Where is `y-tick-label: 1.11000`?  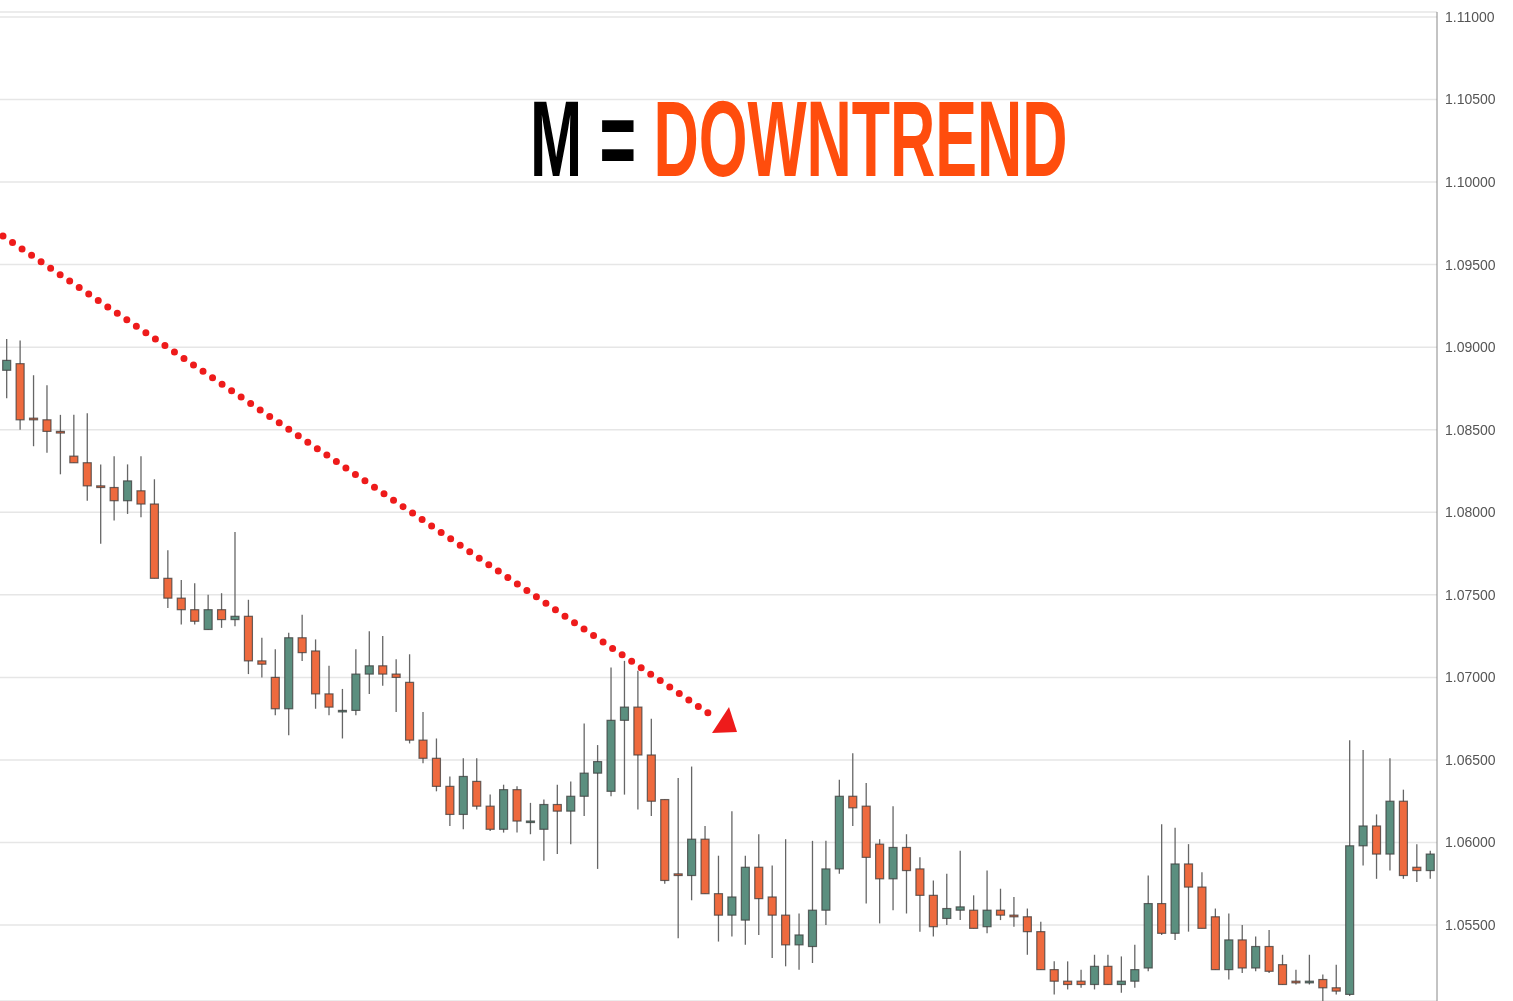
y-tick-label: 1.11000 is located at coordinates (1470, 16).